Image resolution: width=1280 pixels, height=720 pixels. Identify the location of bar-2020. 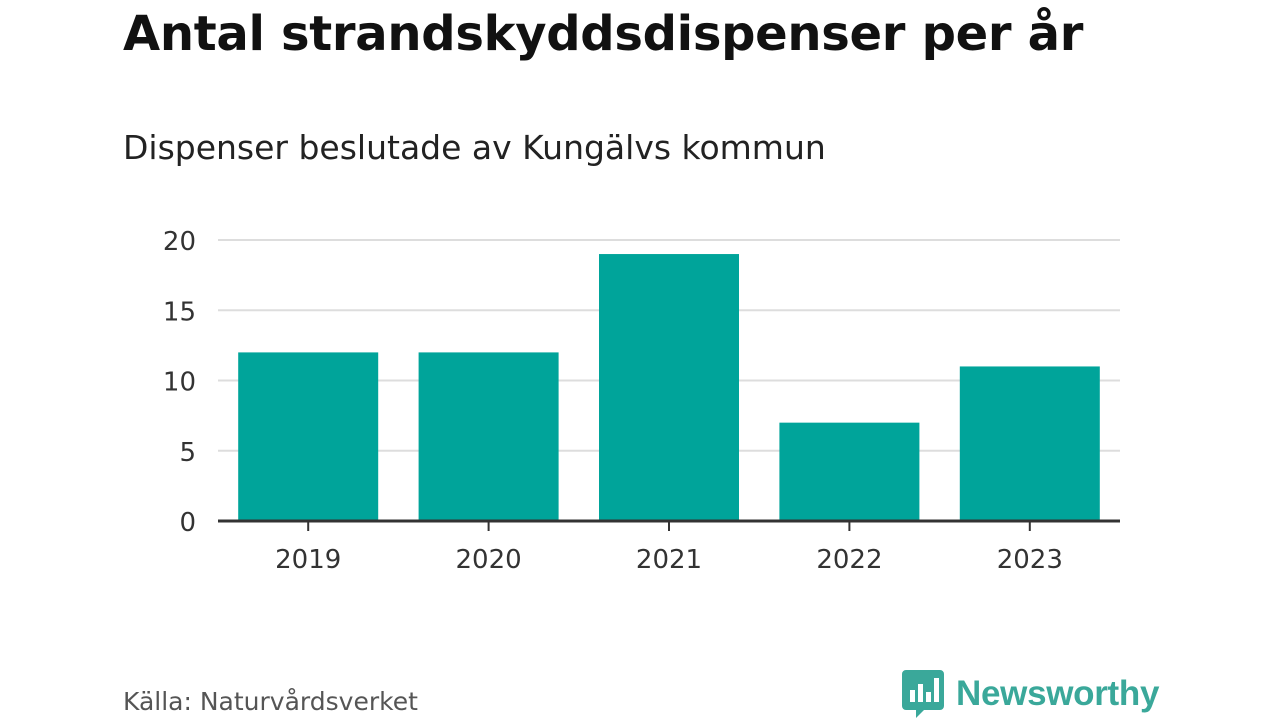
(488, 436).